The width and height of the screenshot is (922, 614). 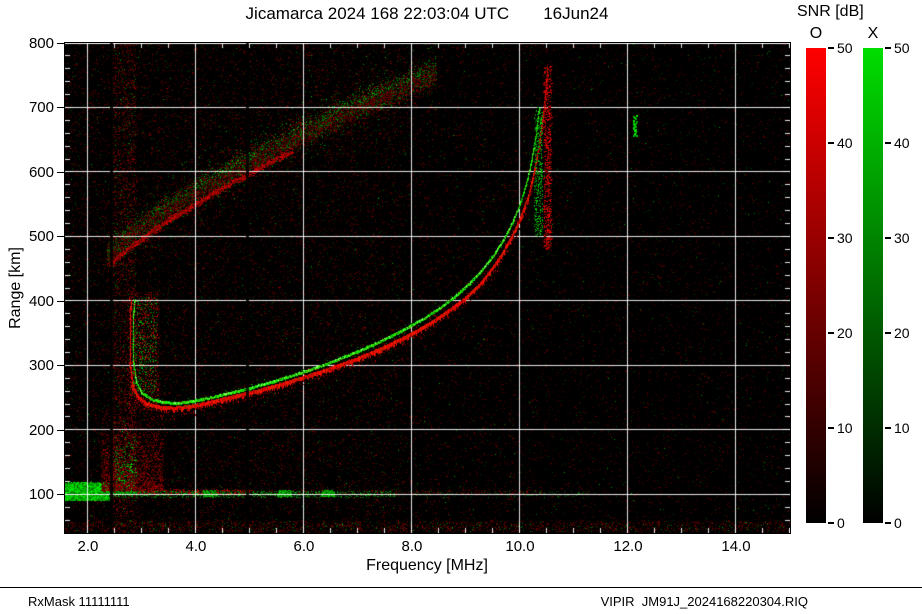 What do you see at coordinates (304, 546) in the screenshot?
I see `x-tick-label: 6.0` at bounding box center [304, 546].